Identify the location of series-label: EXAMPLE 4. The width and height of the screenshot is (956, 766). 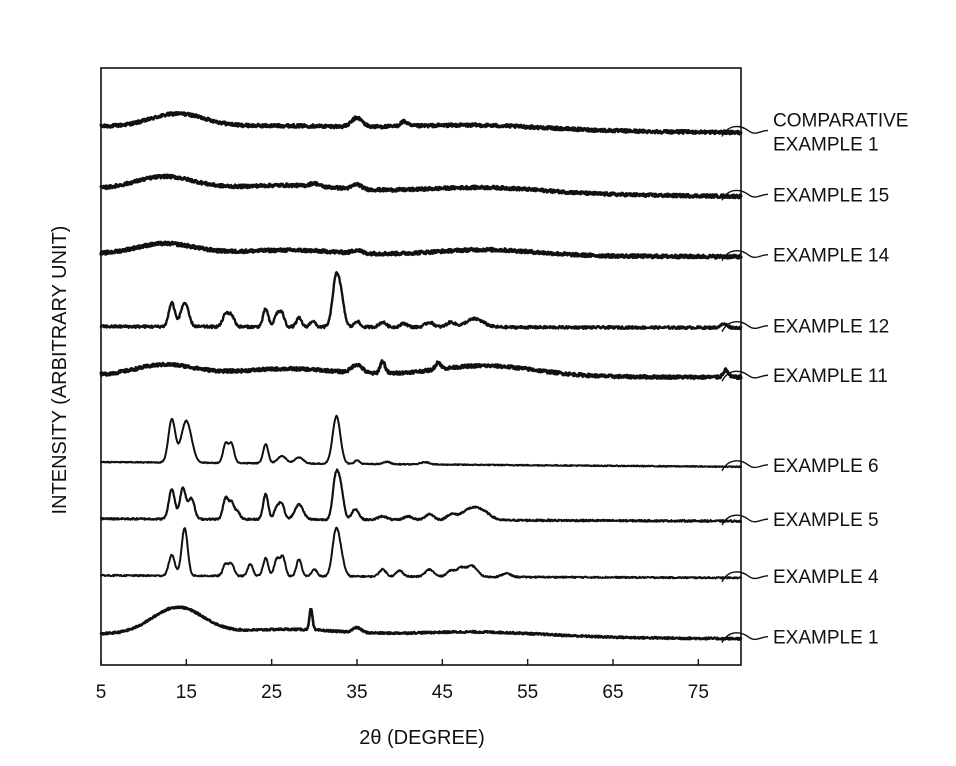
(826, 577).